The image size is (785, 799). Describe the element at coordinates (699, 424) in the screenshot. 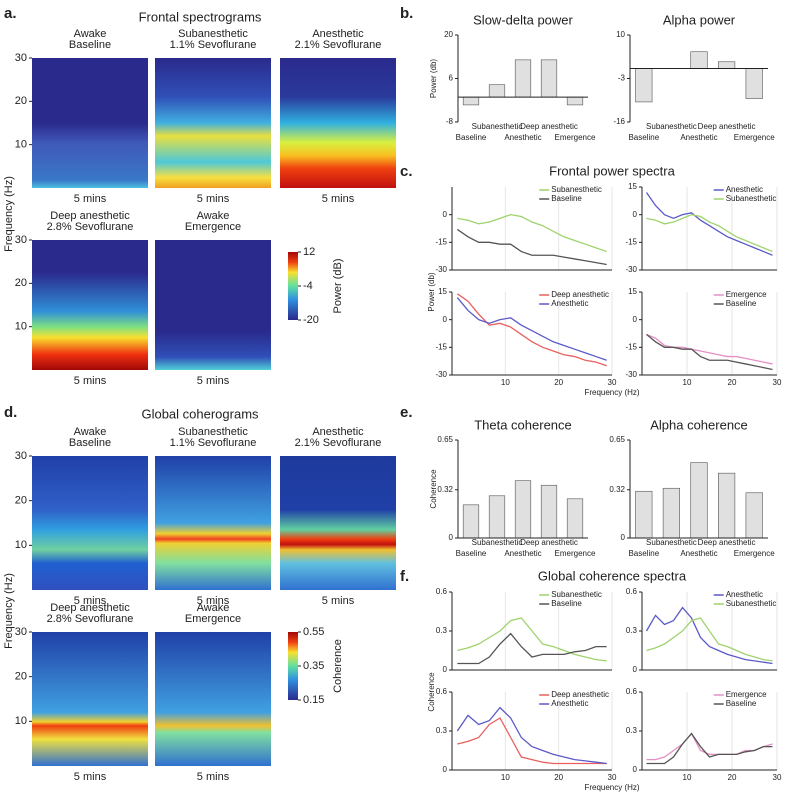

I see `subplot-title: Alpha coherence` at that location.